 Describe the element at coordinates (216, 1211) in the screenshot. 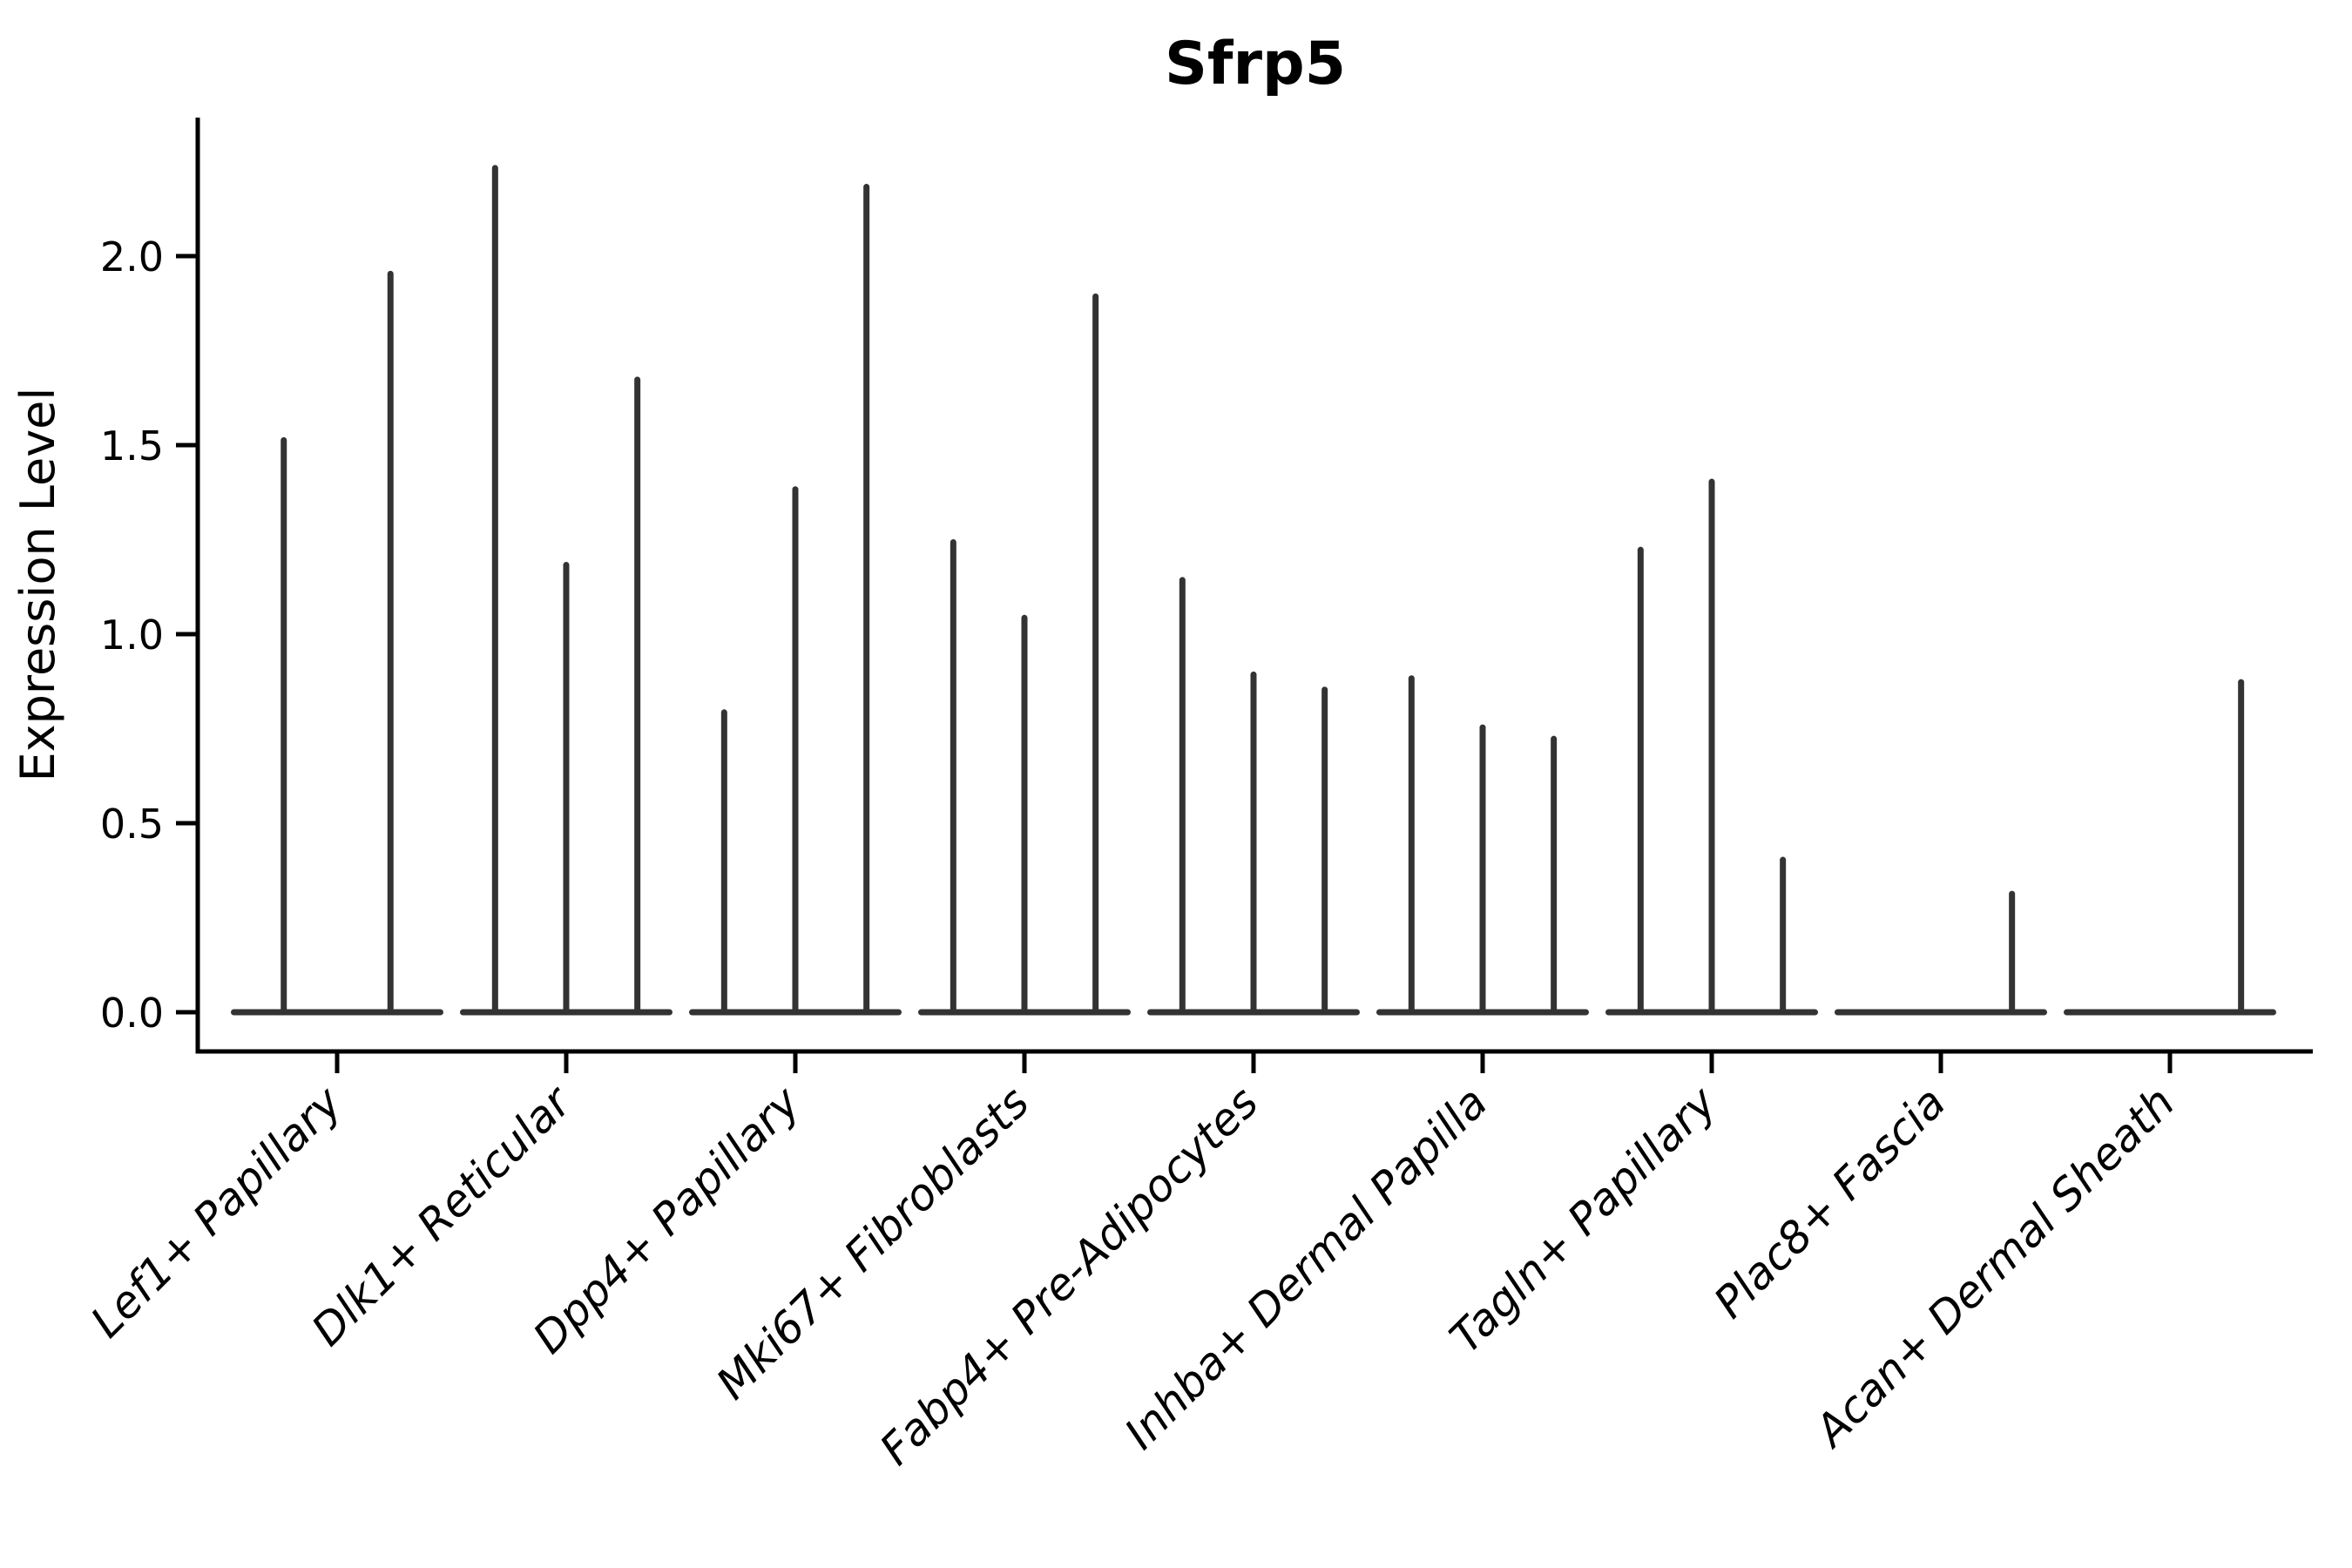

I see `x-tick-label: Lef1+ Papillary` at that location.